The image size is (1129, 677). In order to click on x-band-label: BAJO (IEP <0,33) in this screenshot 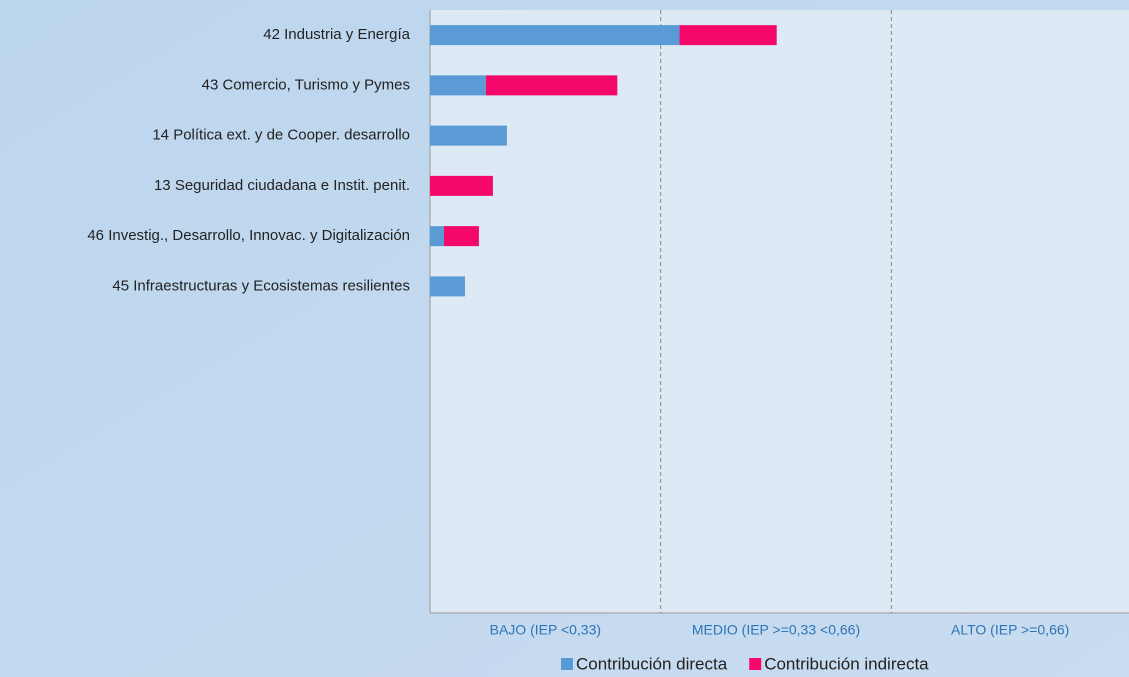, I will do `click(545, 630)`.